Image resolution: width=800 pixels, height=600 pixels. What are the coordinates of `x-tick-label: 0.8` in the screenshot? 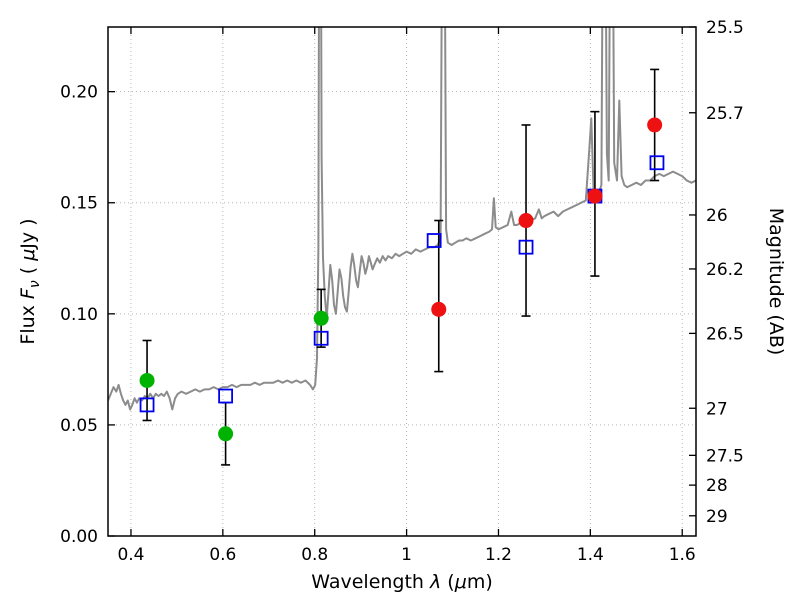 It's located at (314, 555).